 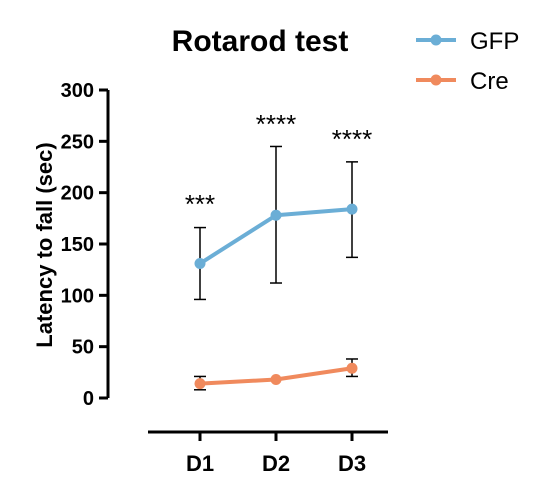 What do you see at coordinates (77, 245) in the screenshot?
I see `y-tick-label: 150` at bounding box center [77, 245].